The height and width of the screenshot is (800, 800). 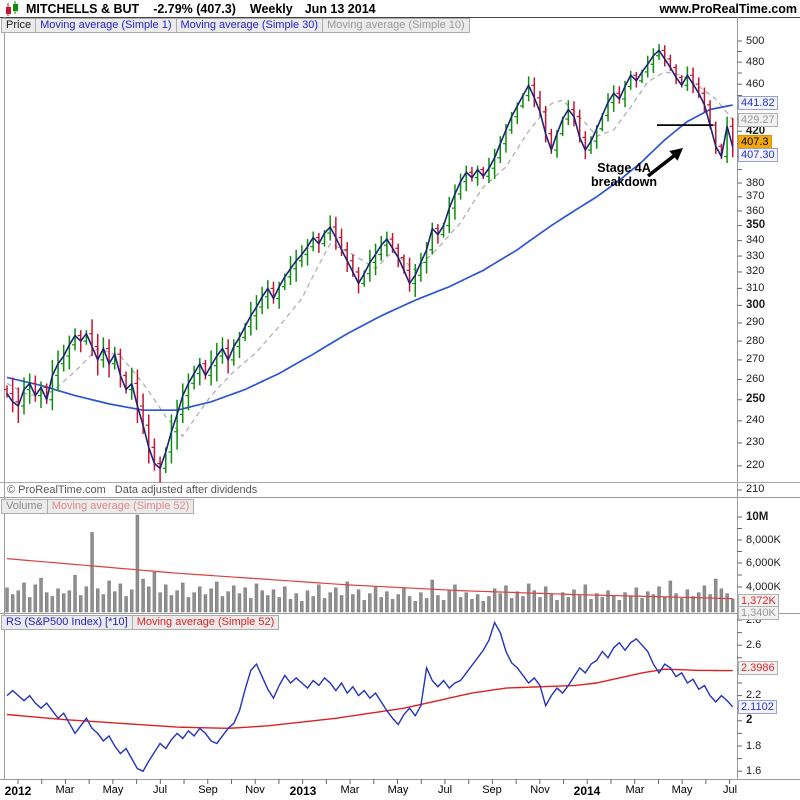 I want to click on legend-chip: Moving average (Simple 1), so click(x=106, y=25).